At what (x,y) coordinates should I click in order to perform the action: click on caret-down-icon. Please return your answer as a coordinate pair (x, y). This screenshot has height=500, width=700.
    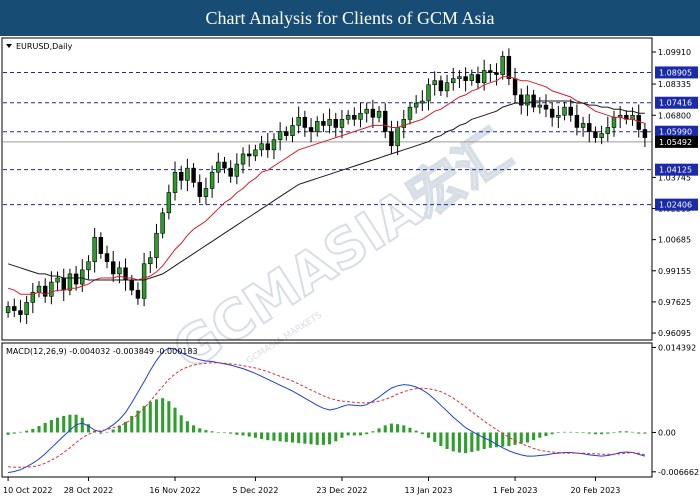
    Looking at the image, I should click on (9, 46).